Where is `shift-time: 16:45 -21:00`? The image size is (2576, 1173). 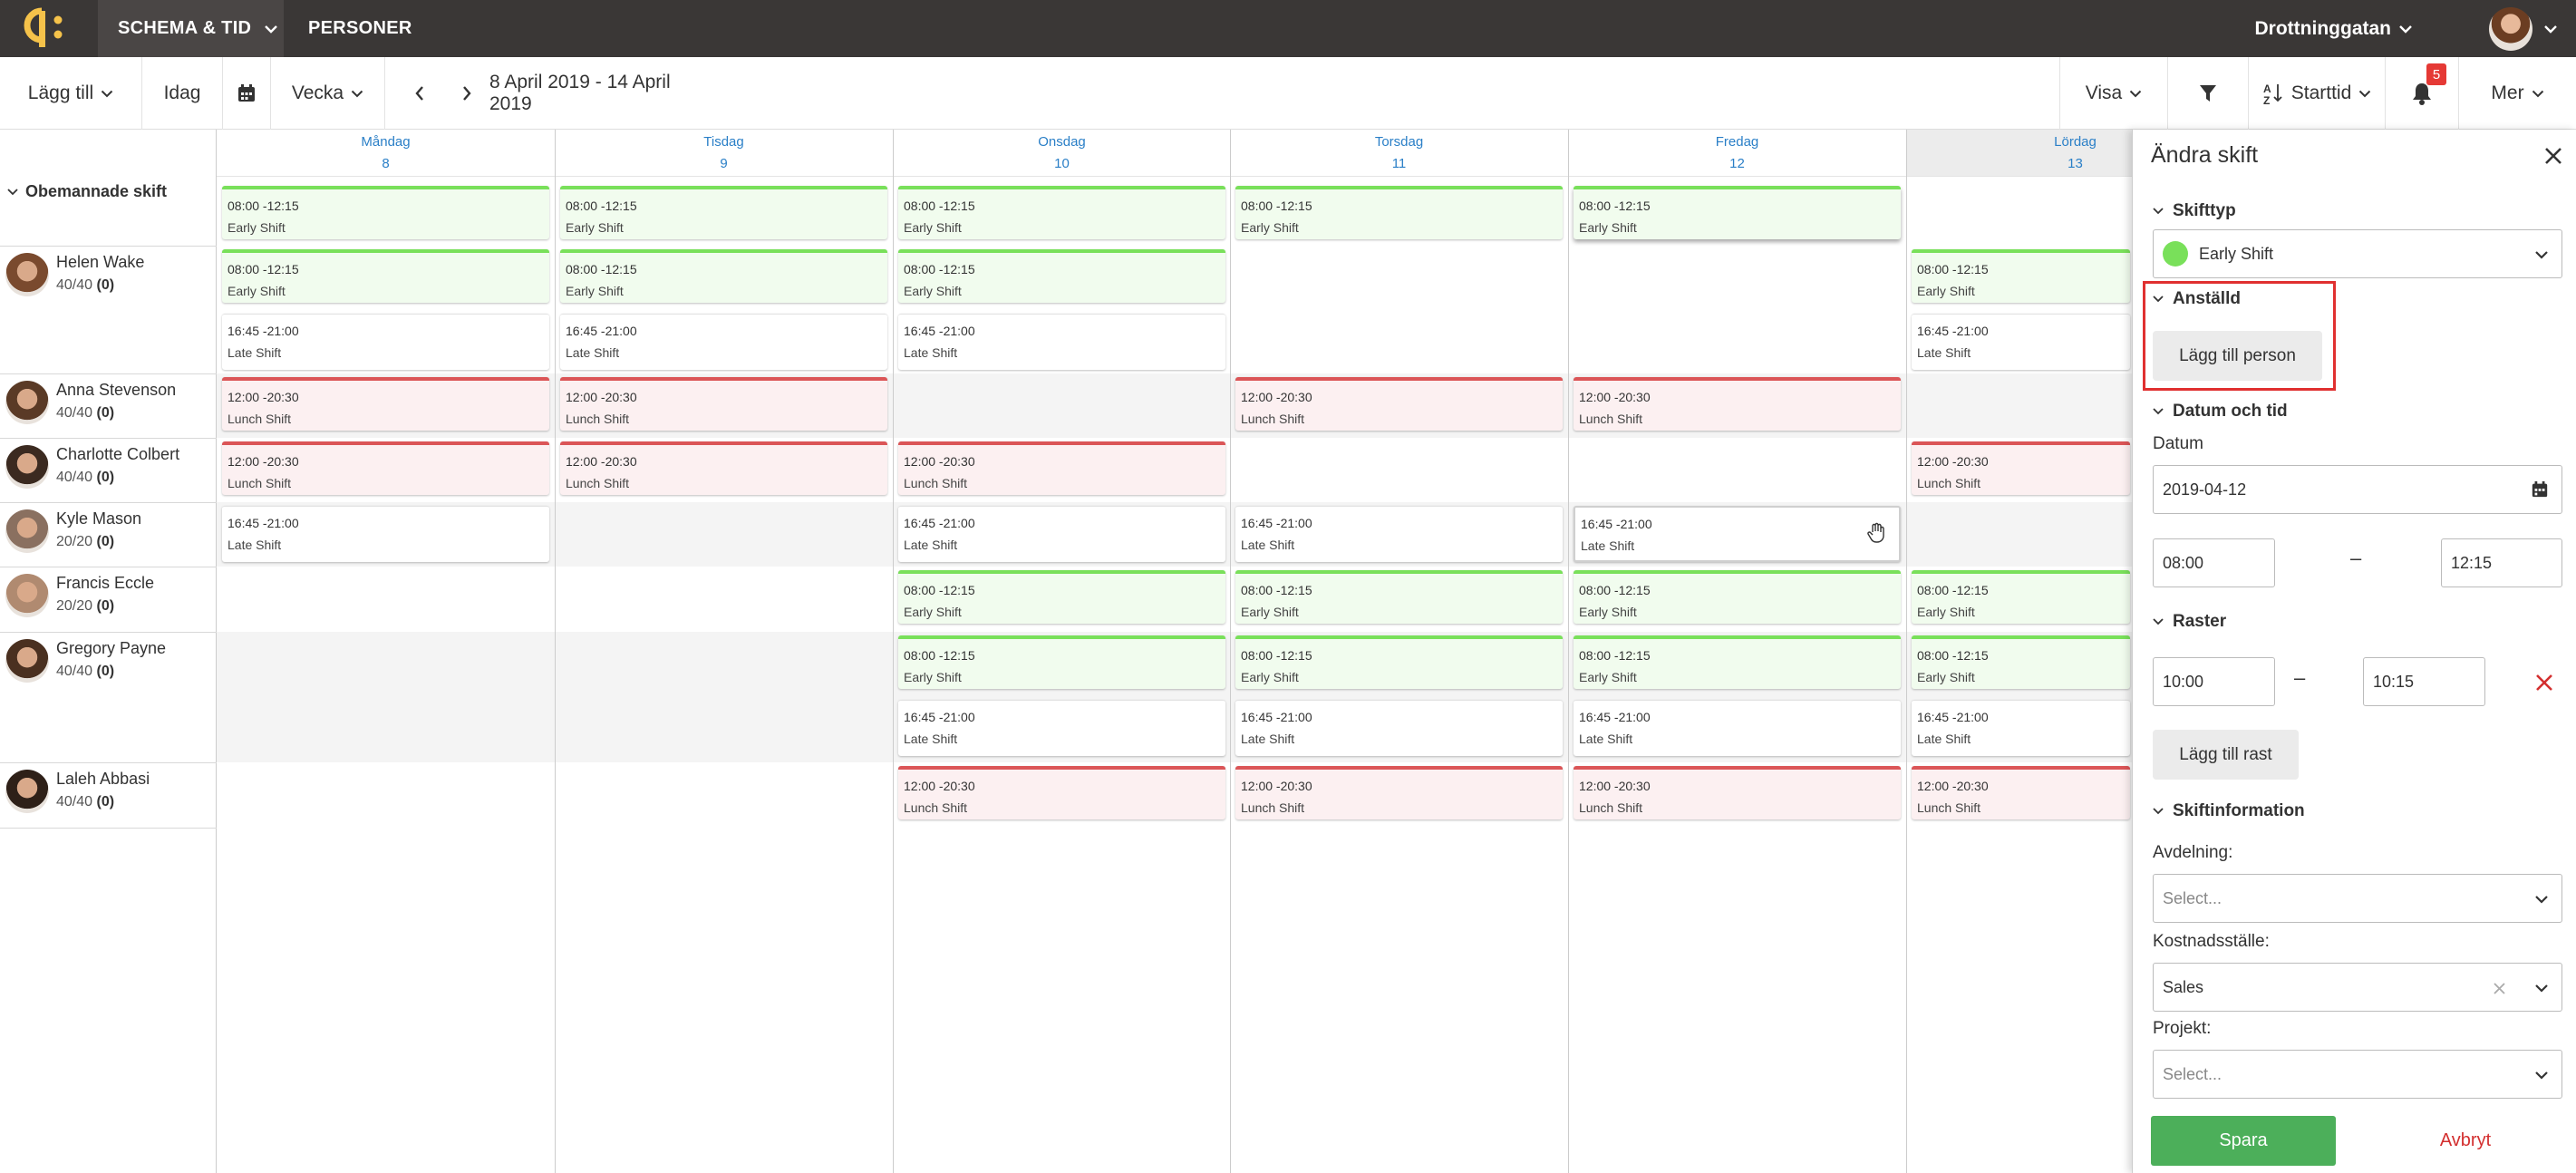
shift-time: 16:45 -21:00 is located at coordinates (939, 331).